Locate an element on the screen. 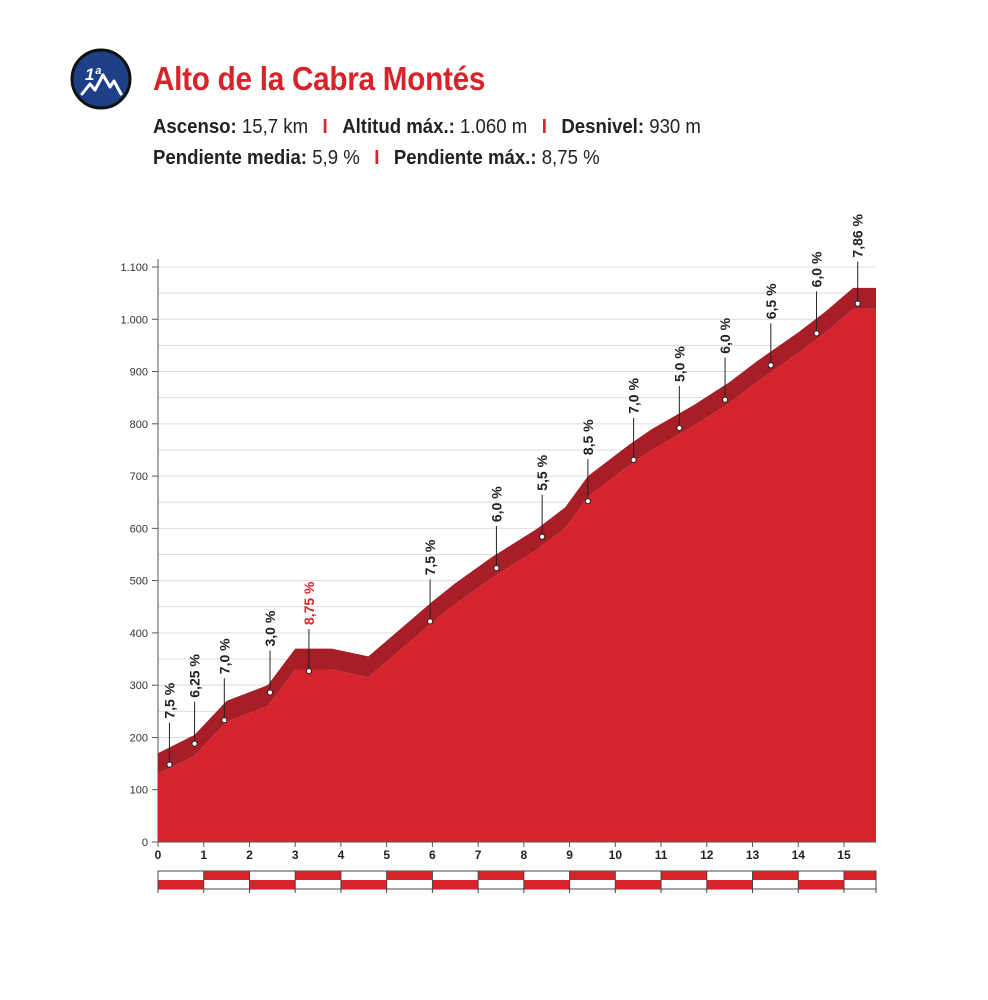  altitud-value: 1.060 m is located at coordinates (494, 127).